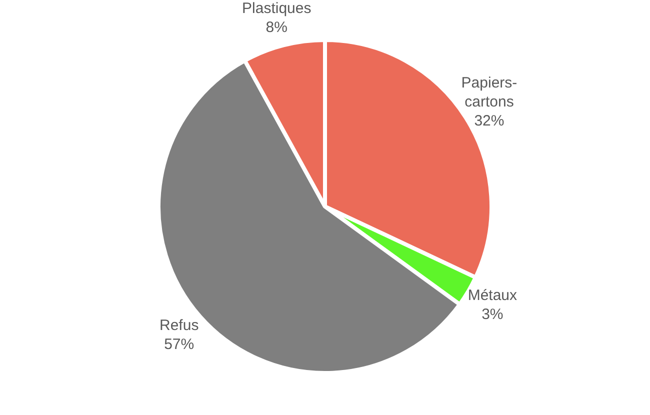 This screenshot has width=650, height=415. I want to click on slice-label: Papiers-cartons, so click(489, 92).